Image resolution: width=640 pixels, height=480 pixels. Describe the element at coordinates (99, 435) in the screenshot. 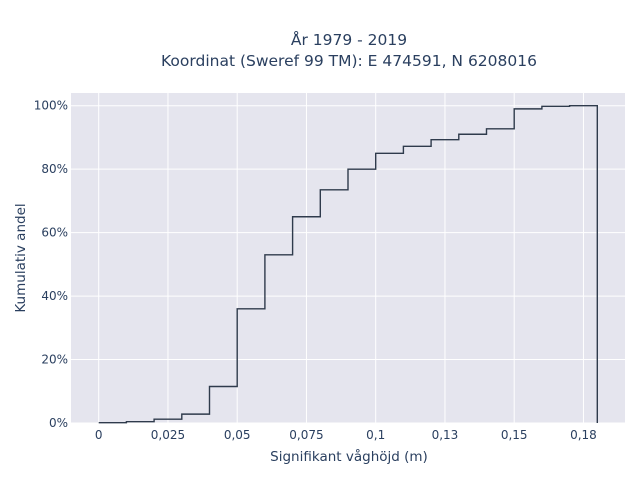

I see `x-tick-label: 0` at that location.